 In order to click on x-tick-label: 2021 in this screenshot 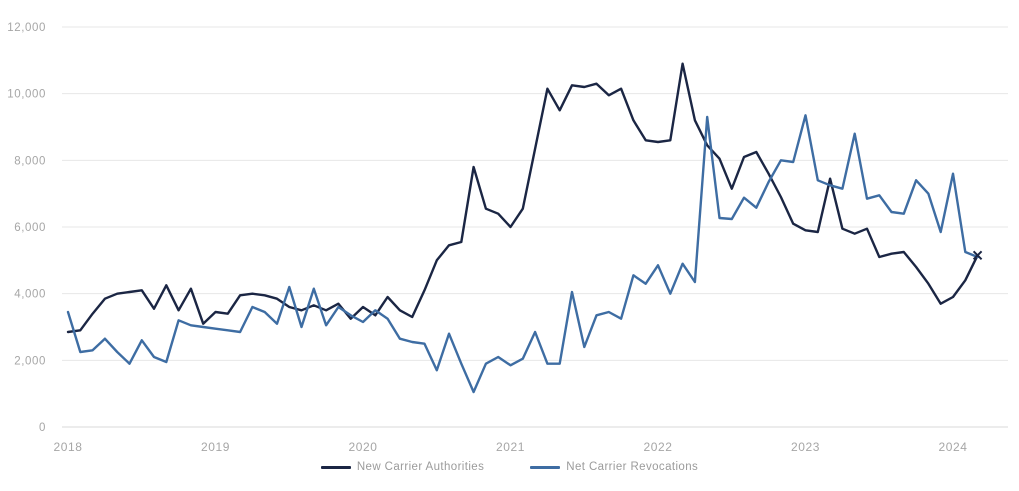, I will do `click(510, 447)`.